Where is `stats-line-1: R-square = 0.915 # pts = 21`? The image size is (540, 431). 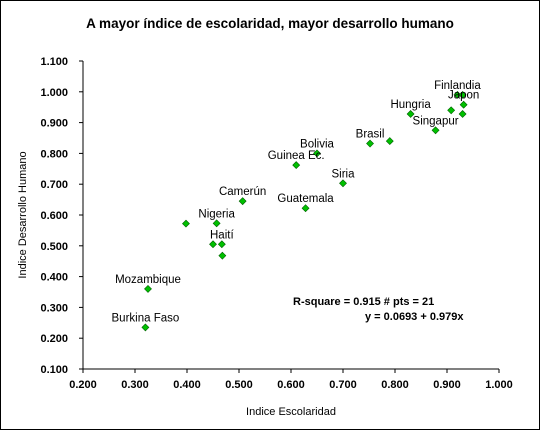 stats-line-1: R-square = 0.915 # pts = 21 is located at coordinates (363, 302).